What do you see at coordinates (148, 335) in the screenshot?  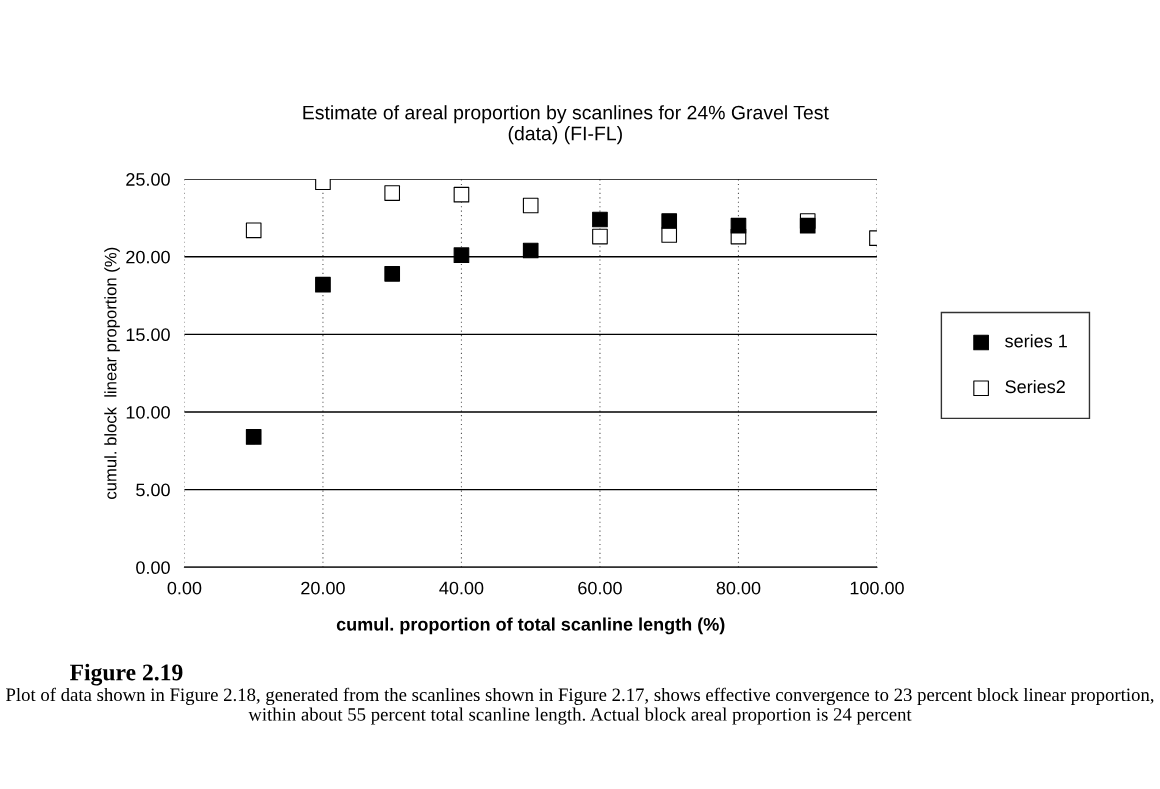 I see `y-tick-label: 15.00` at bounding box center [148, 335].